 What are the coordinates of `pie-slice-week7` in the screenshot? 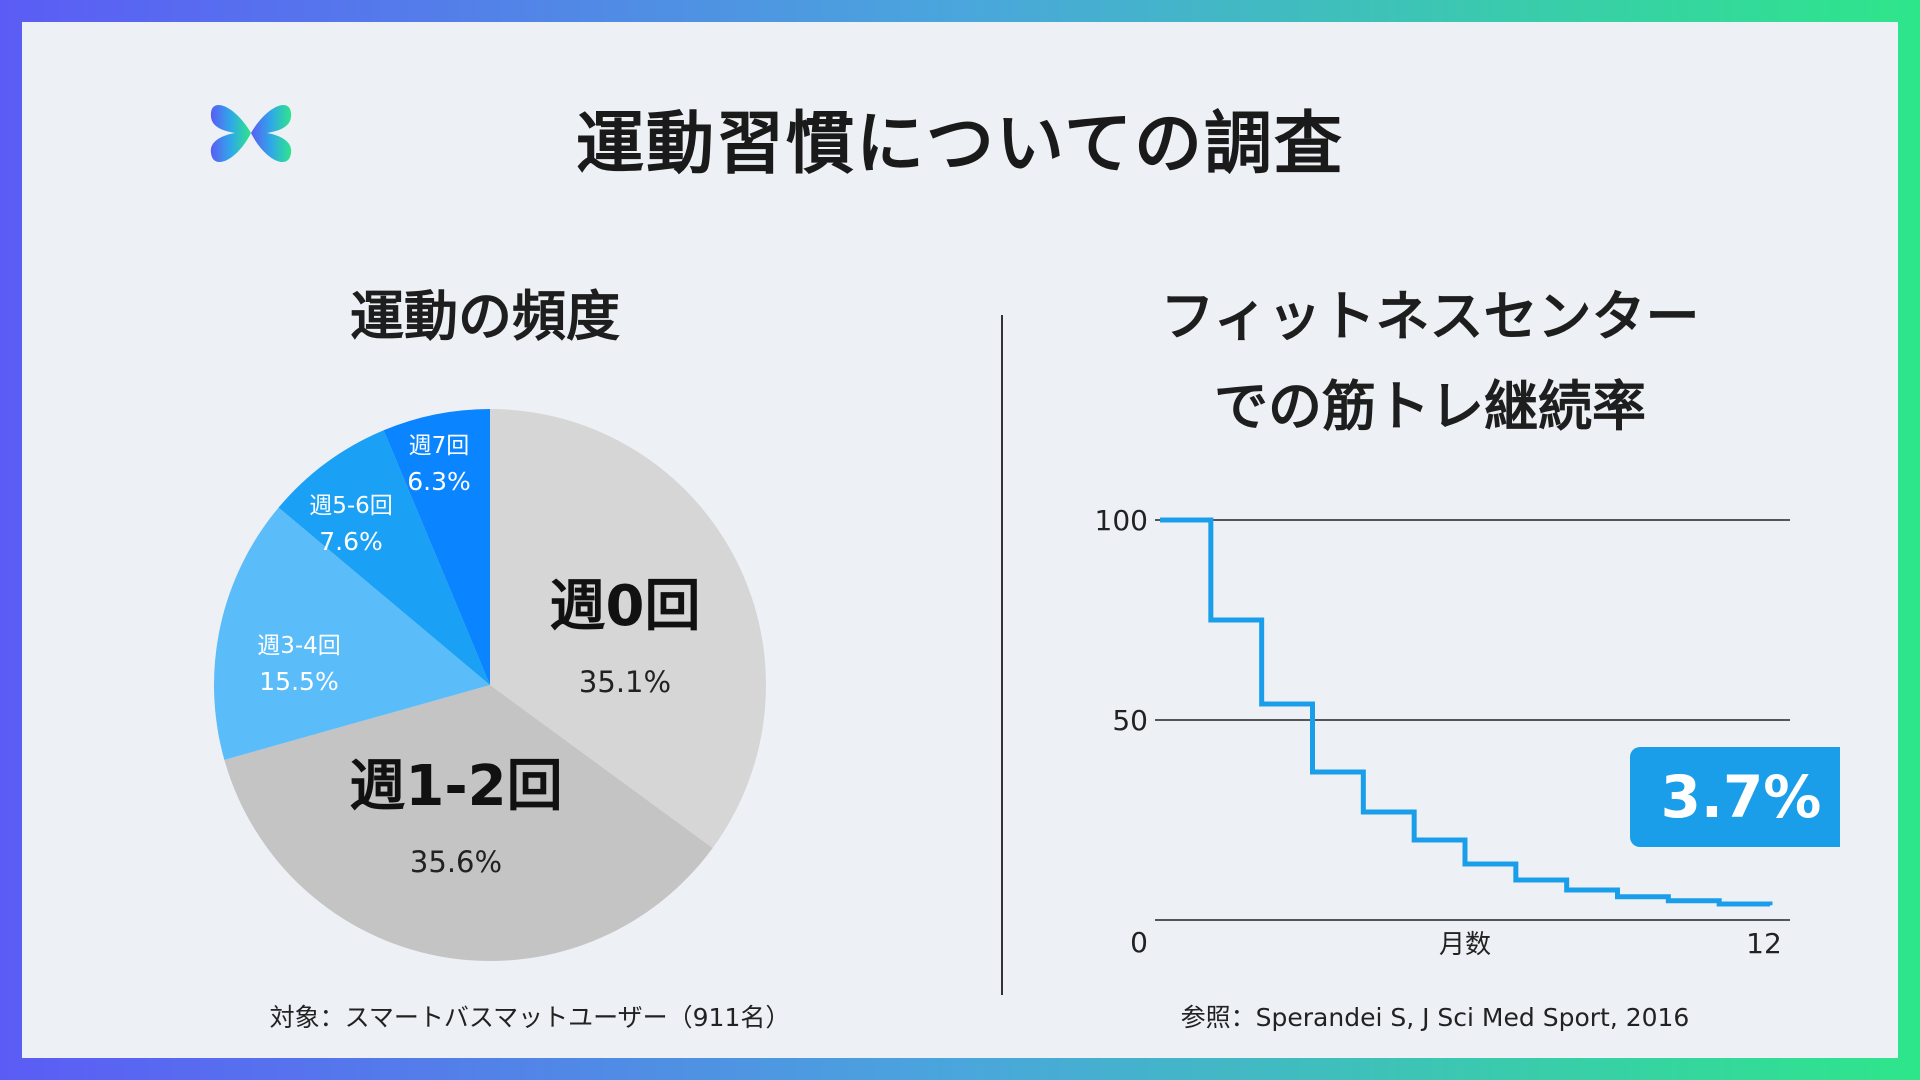 It's located at (436, 547).